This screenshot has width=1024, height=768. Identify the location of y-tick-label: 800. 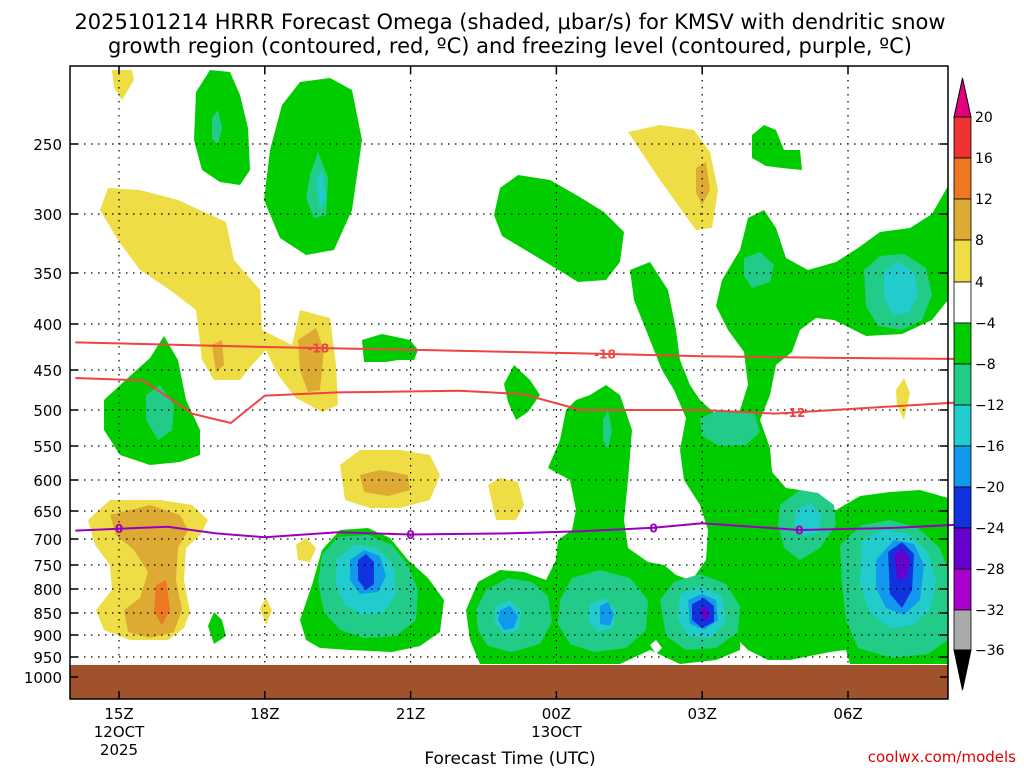
(47, 590).